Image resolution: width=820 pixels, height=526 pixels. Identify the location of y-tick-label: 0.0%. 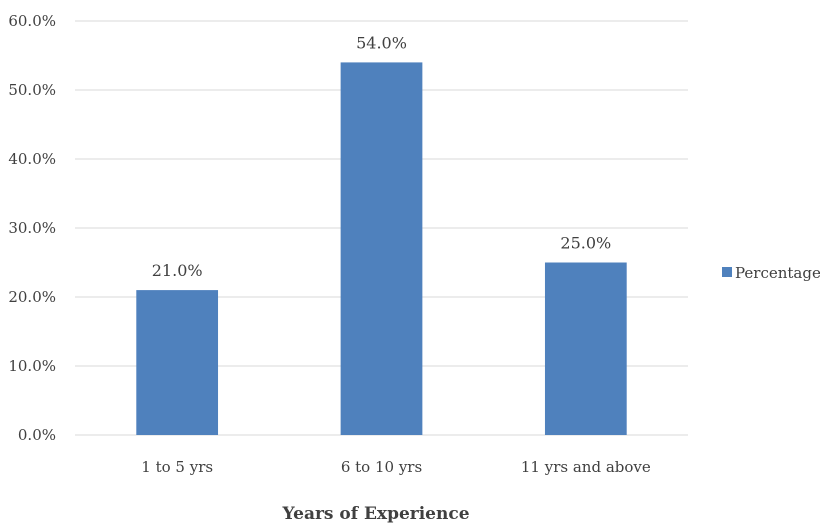
(37, 435).